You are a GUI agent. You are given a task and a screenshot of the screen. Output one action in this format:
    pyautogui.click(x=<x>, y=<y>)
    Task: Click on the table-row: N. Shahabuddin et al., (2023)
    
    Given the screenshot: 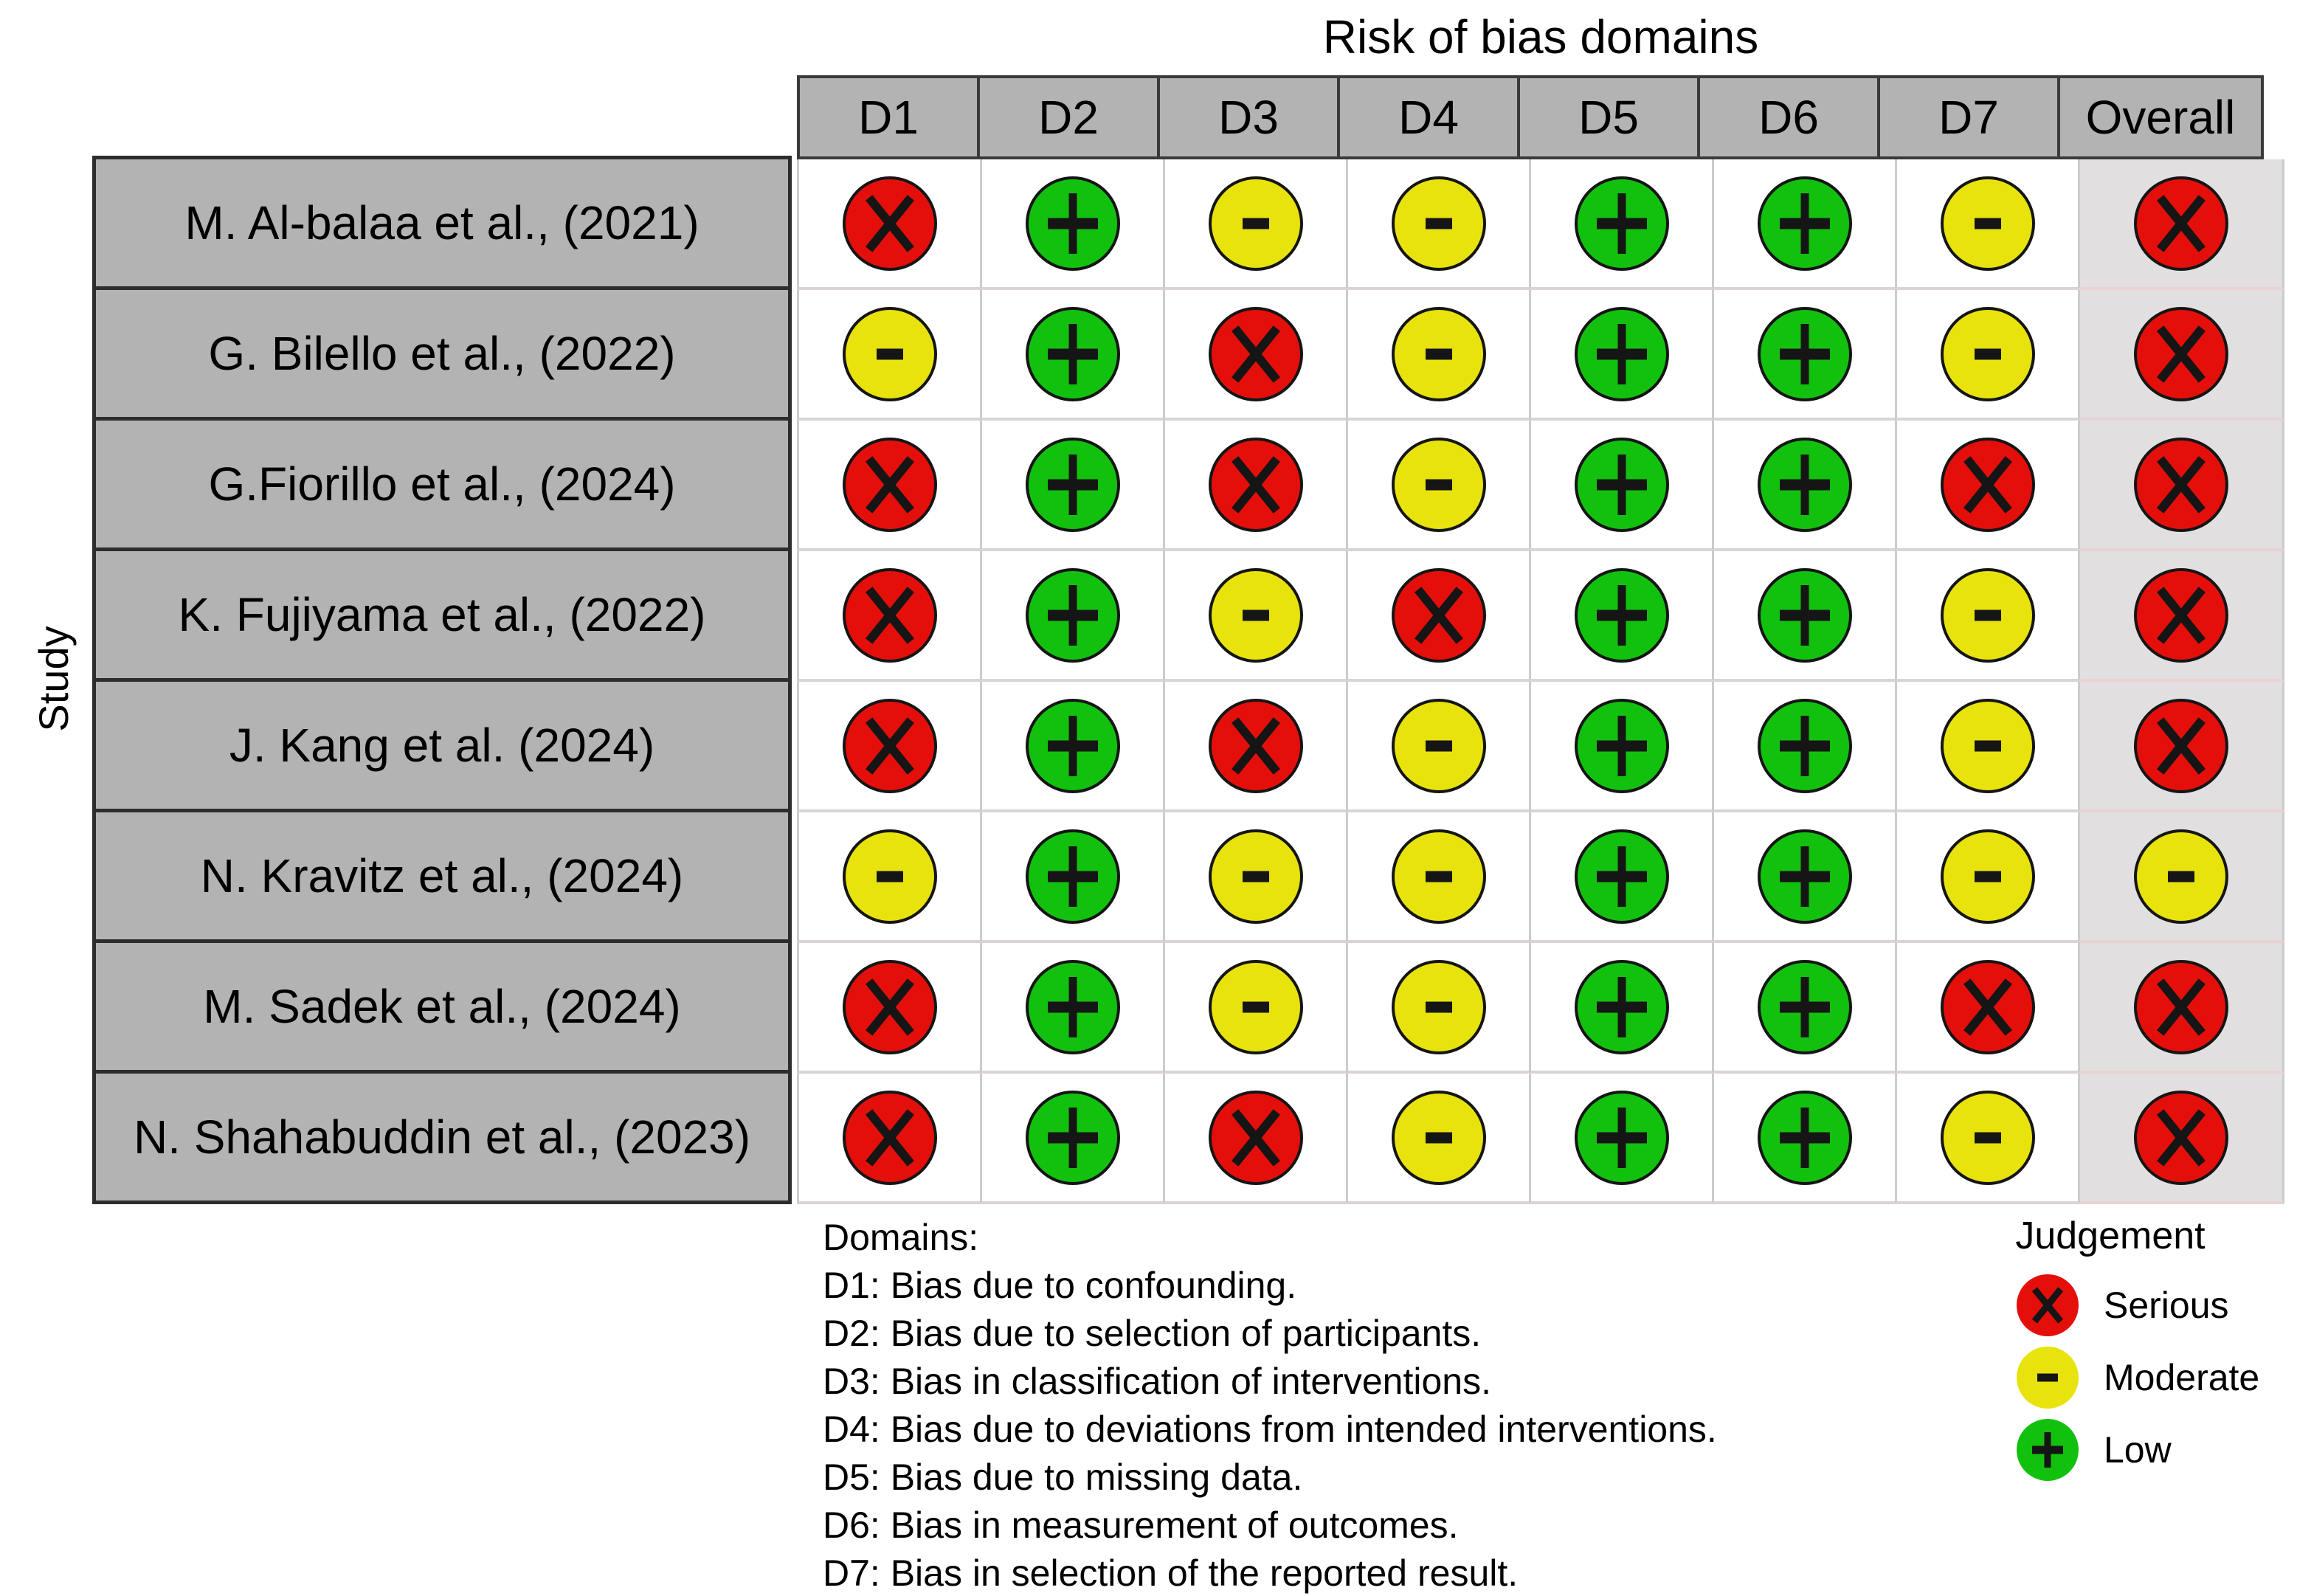 What is the action you would take?
    pyautogui.click(x=1188, y=1139)
    